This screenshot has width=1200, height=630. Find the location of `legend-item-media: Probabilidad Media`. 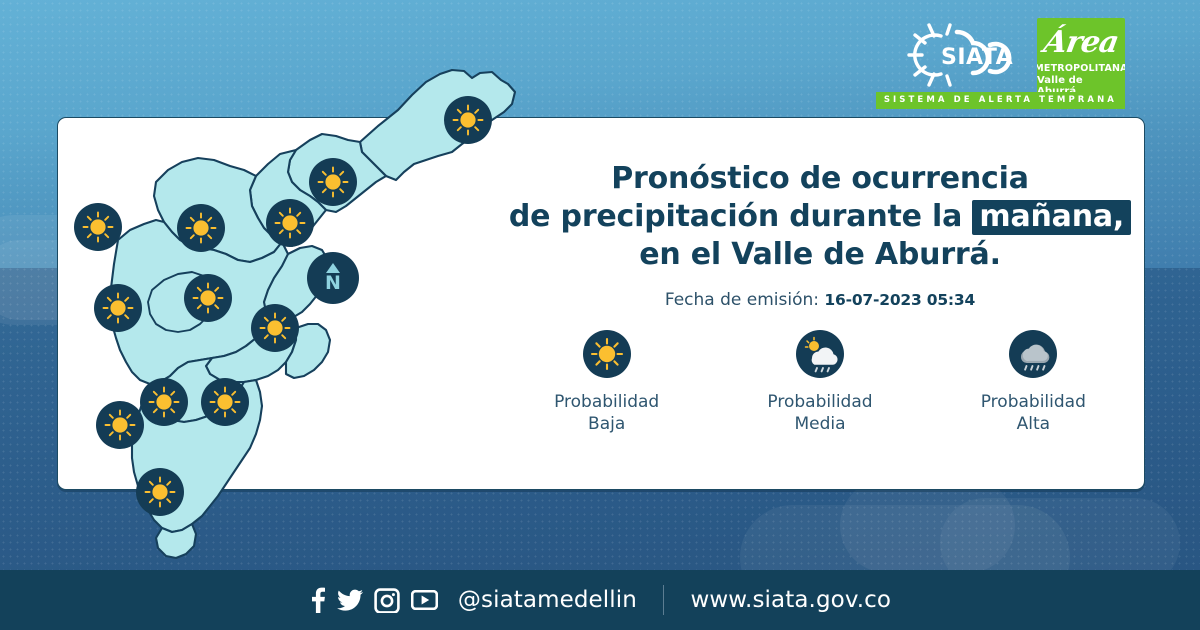

legend-item-media: Probabilidad Media is located at coordinates (819, 383).